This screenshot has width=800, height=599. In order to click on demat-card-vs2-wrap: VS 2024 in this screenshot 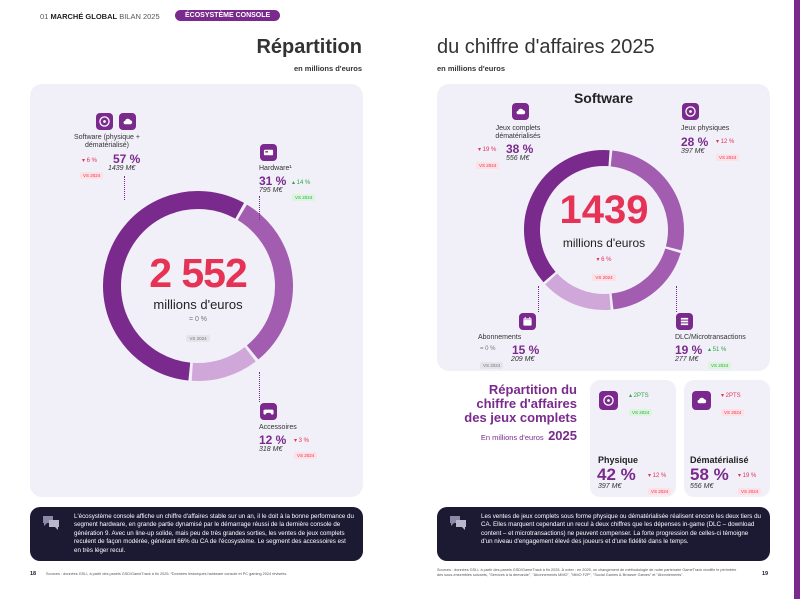, I will do `click(750, 489)`.